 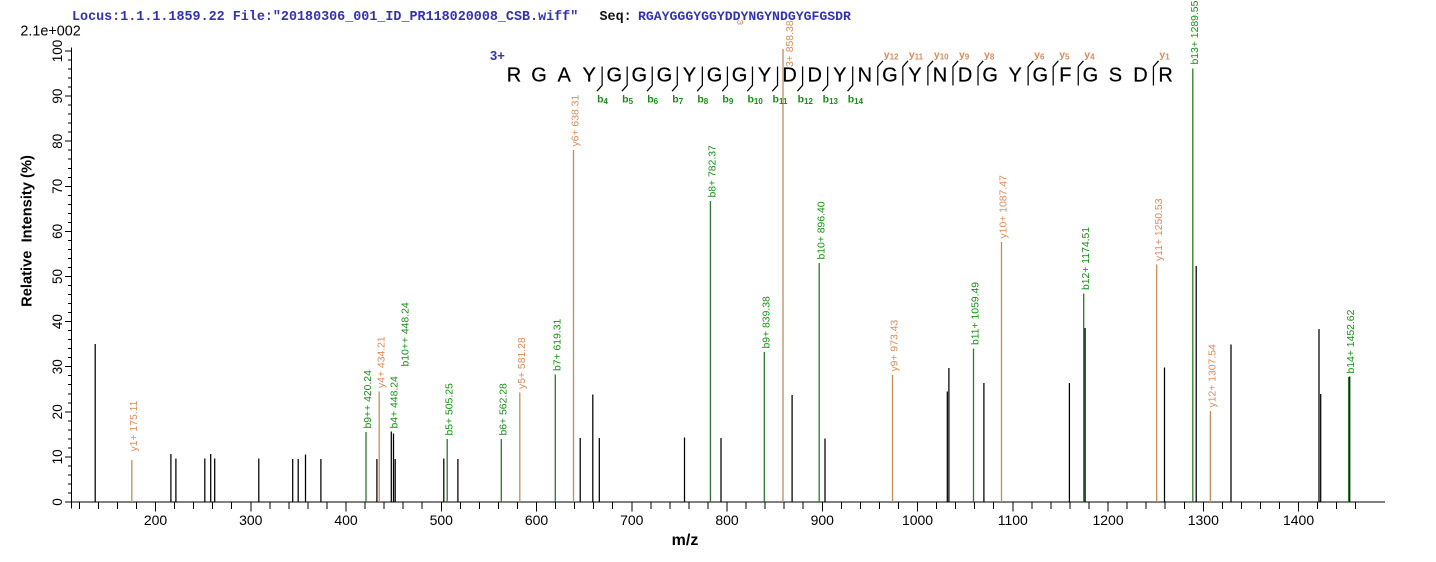 What do you see at coordinates (1115, 76) in the screenshot?
I see `svg-text: S` at bounding box center [1115, 76].